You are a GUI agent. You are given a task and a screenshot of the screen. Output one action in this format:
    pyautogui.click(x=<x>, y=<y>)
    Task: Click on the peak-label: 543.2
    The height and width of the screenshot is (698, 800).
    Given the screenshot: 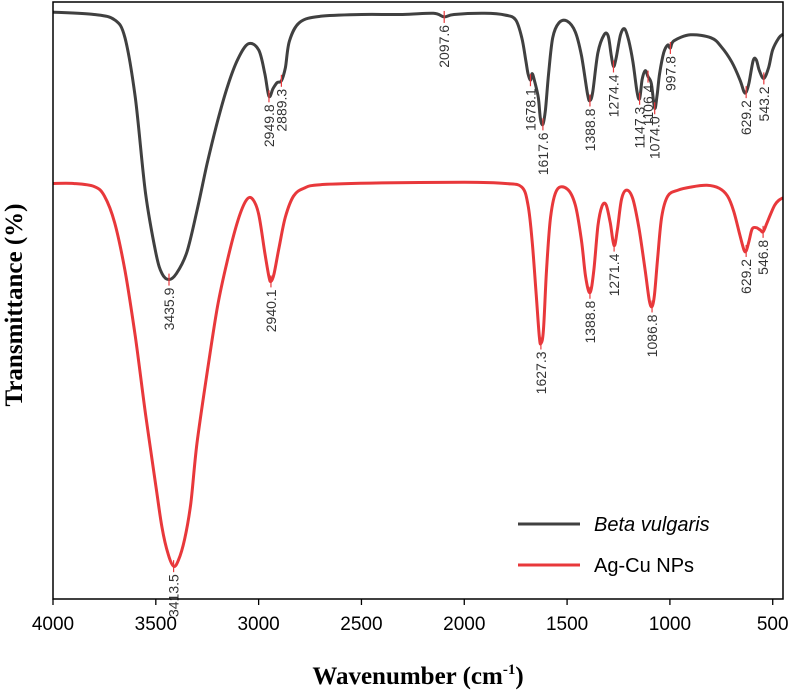 What is the action you would take?
    pyautogui.click(x=764, y=103)
    